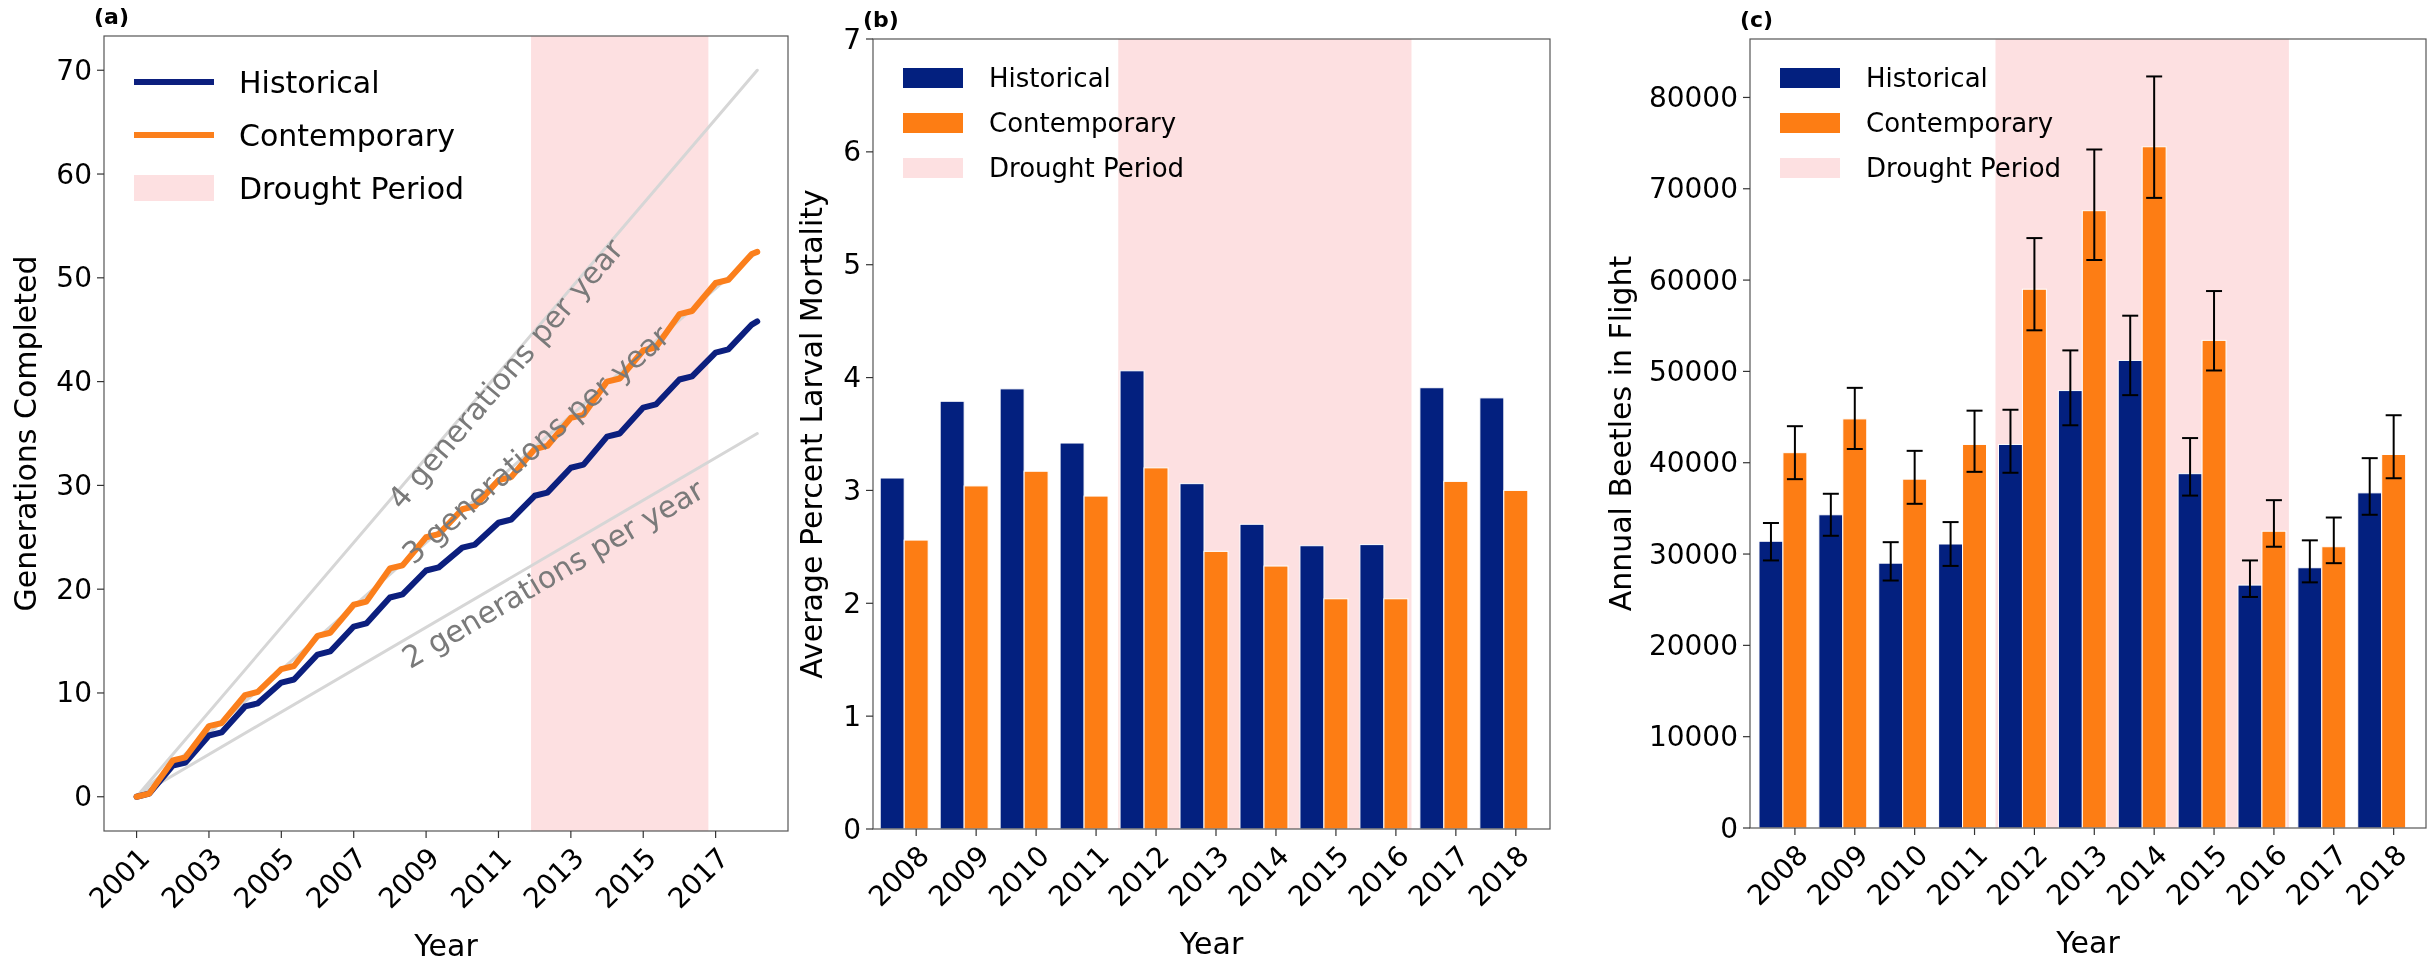 The width and height of the screenshot is (2432, 967). I want to click on y-tick-label: 4, so click(852, 378).